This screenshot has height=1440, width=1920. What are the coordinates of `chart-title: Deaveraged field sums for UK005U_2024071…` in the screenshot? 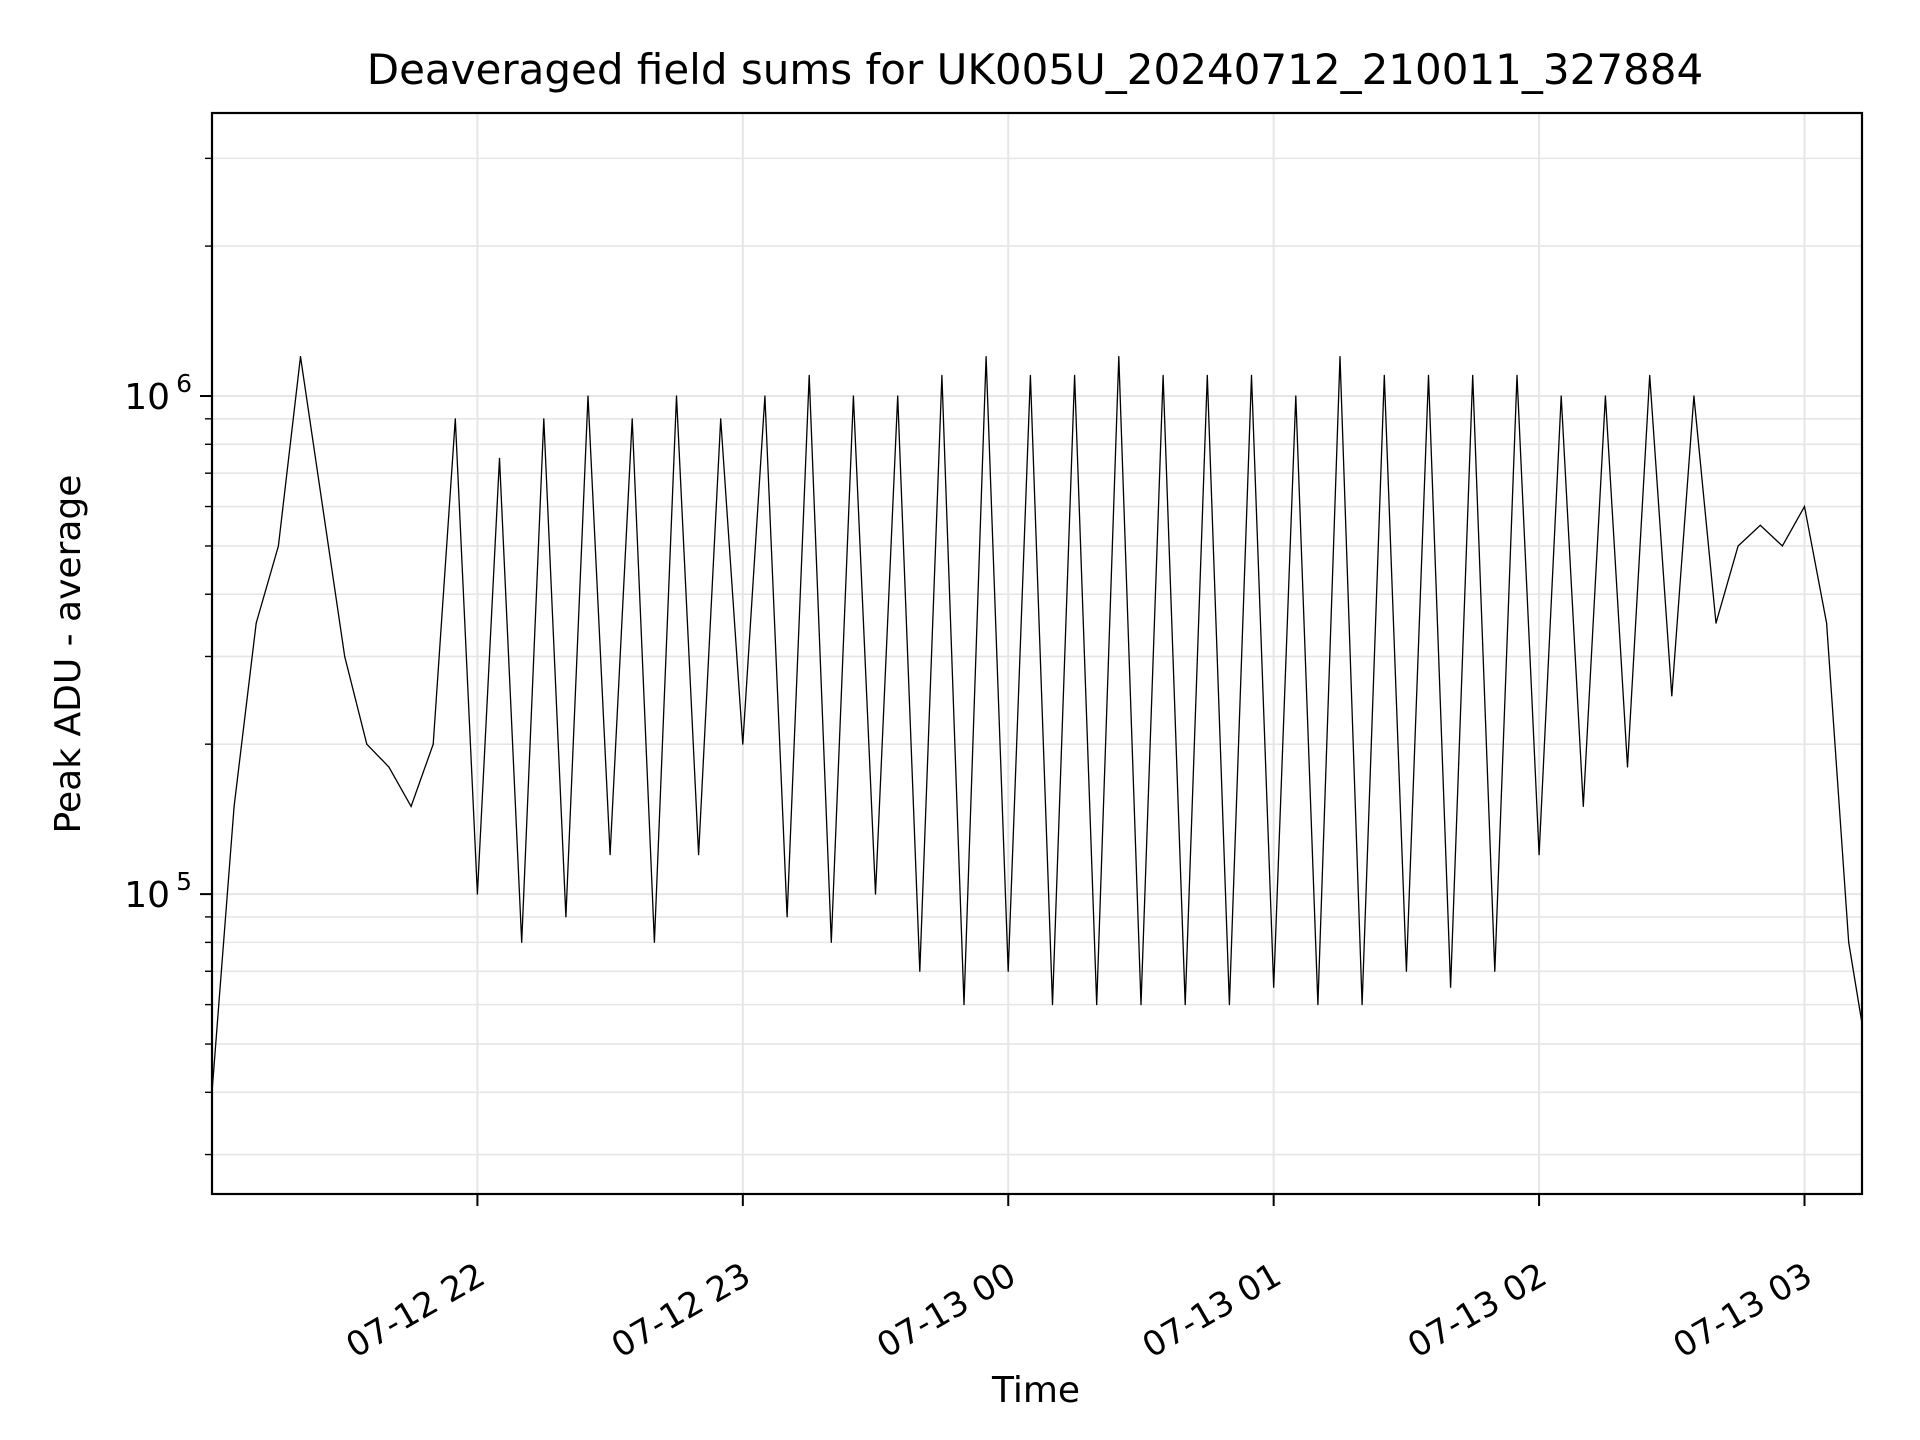 It's located at (1035, 69).